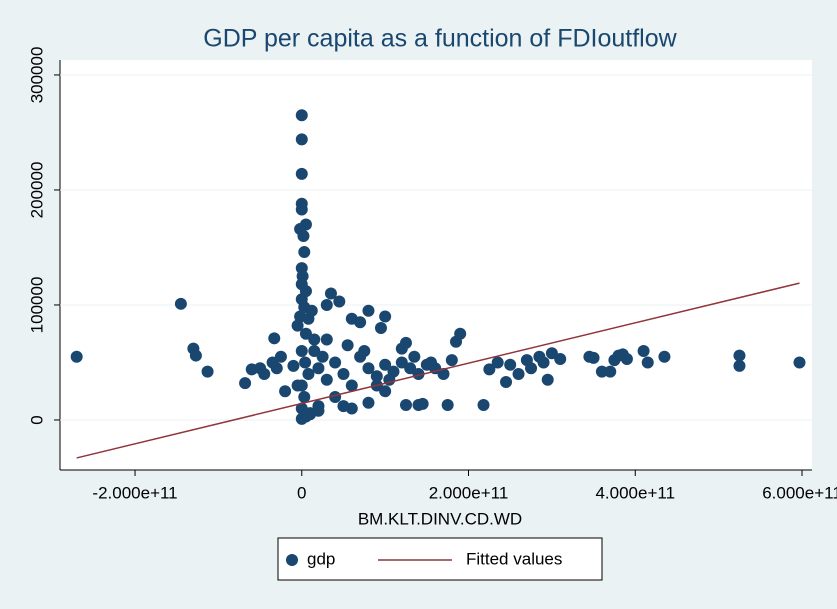 The height and width of the screenshot is (609, 837). I want to click on legend-marker, so click(292, 560).